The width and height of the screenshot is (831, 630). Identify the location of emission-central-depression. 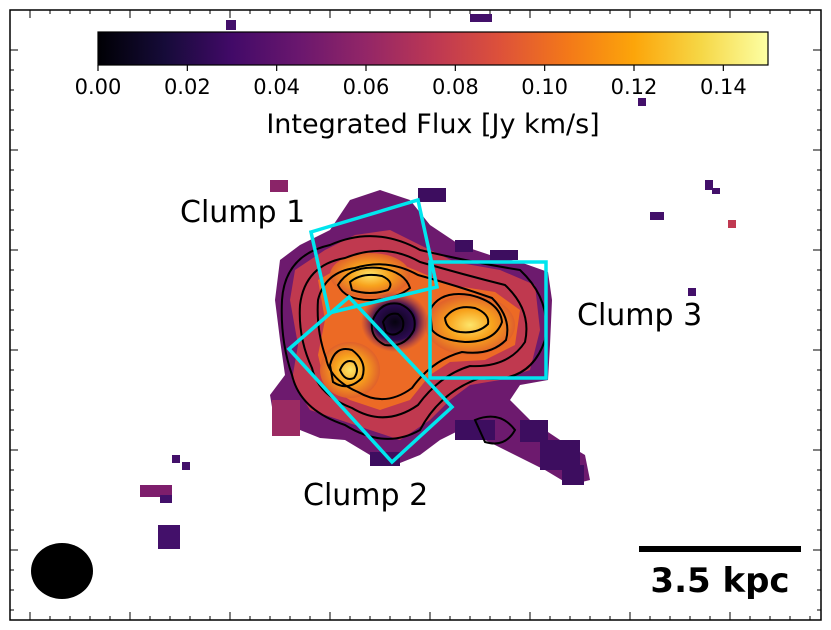
(395, 322).